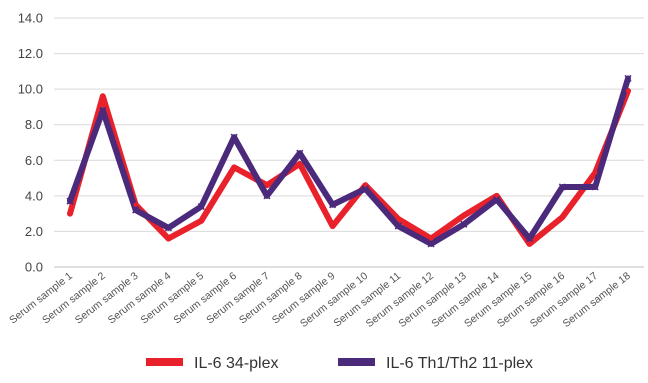 The image size is (648, 383). What do you see at coordinates (34, 160) in the screenshot?
I see `y-tick-label: 6.0` at bounding box center [34, 160].